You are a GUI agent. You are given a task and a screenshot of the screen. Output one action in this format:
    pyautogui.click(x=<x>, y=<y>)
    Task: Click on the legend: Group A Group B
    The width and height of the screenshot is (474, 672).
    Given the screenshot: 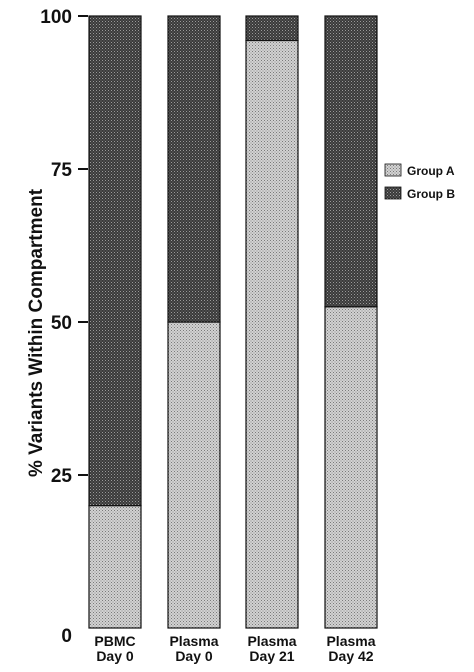 What is the action you would take?
    pyautogui.click(x=419, y=182)
    